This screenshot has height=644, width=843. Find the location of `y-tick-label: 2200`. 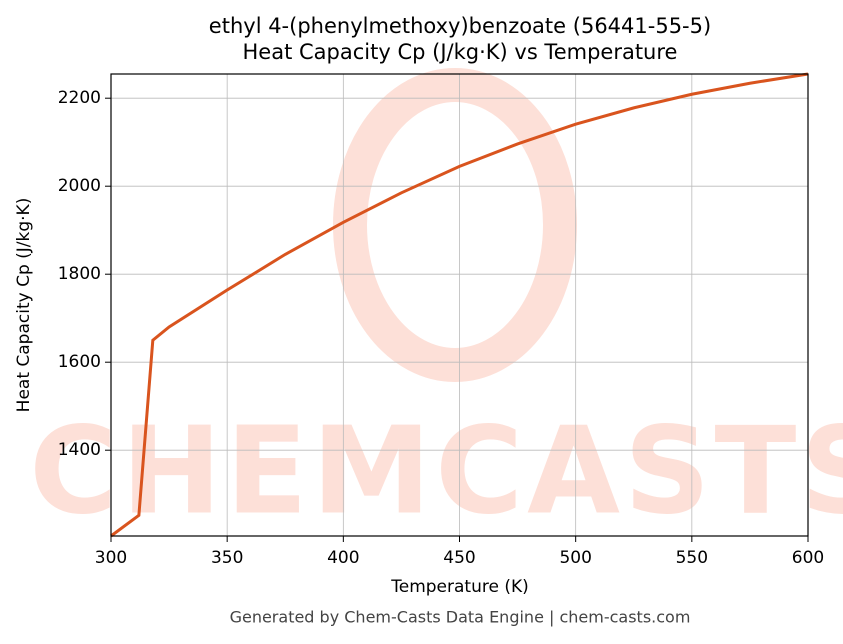

y-tick-label: 2200 is located at coordinates (79, 98).